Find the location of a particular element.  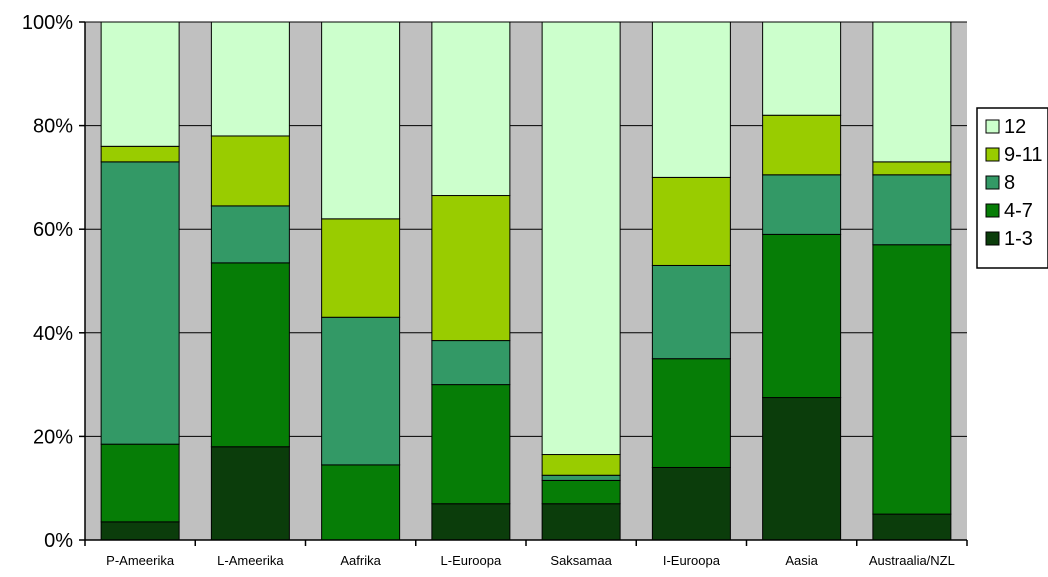

x-tick-label: I-Euroopa is located at coordinates (692, 560).